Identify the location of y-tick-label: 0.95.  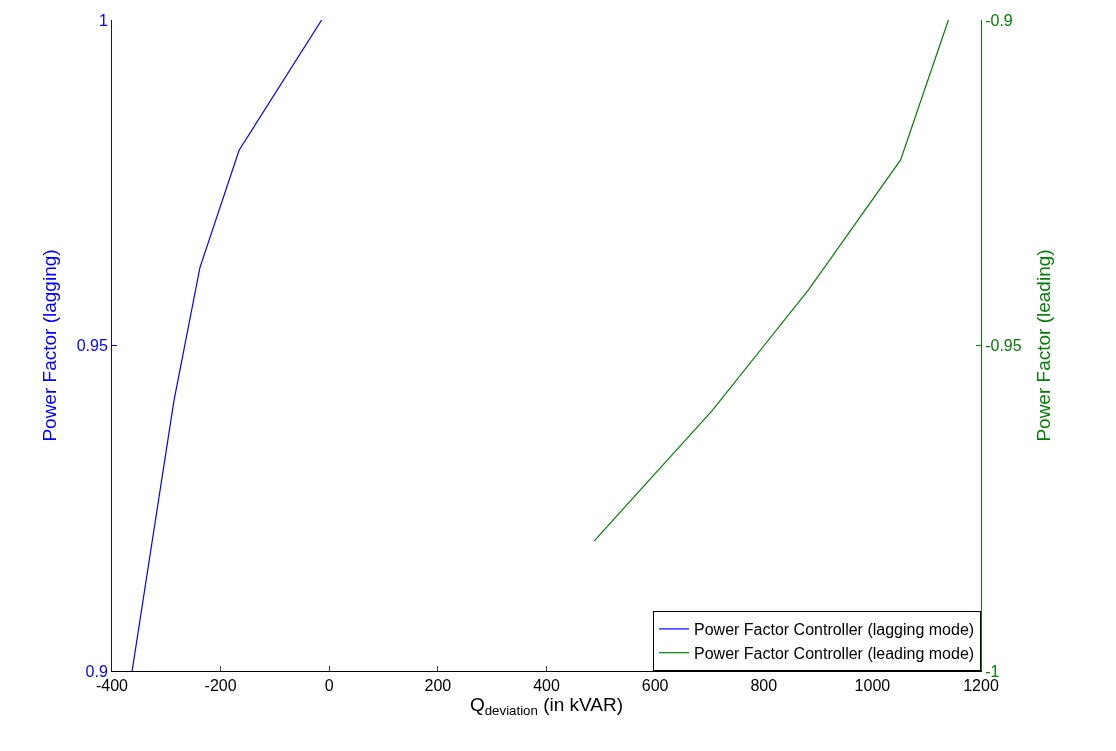
(92, 346).